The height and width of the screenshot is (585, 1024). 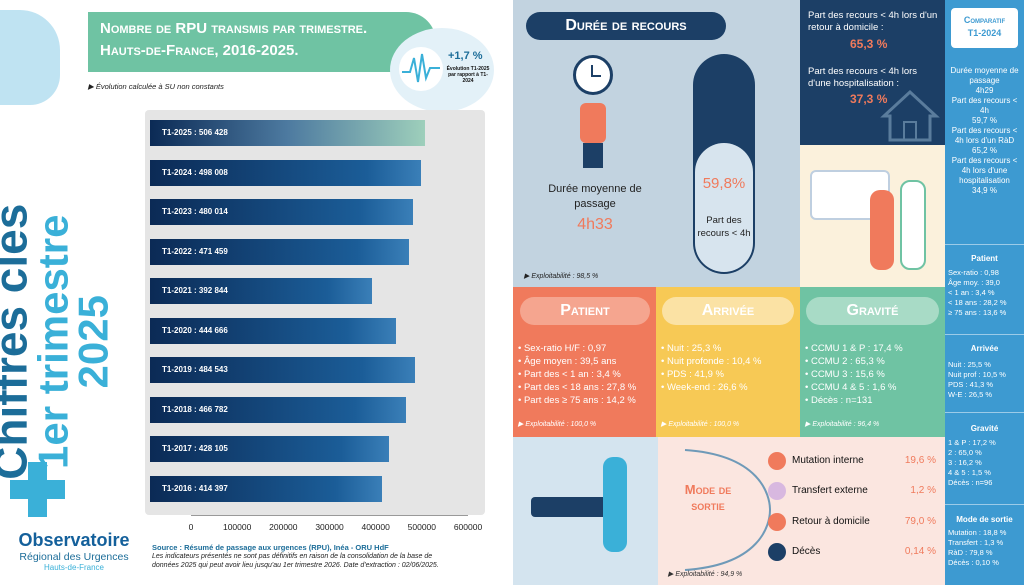 What do you see at coordinates (195, 132) in the screenshot?
I see `bar-label-T1-2025: T1-2025 : 506 428` at bounding box center [195, 132].